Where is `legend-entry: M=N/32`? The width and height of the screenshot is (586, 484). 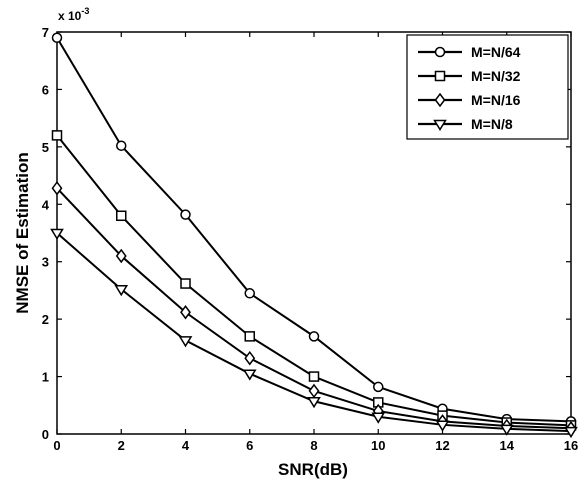
legend-entry: M=N/32 is located at coordinates (469, 76).